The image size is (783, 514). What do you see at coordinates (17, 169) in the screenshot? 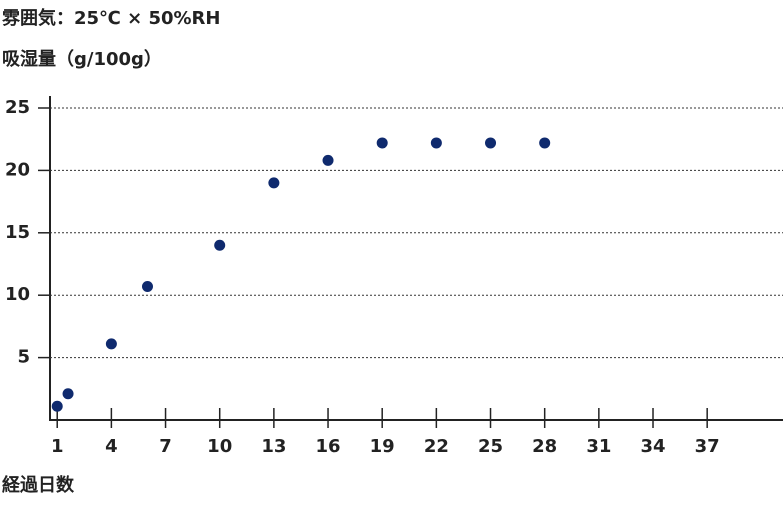
I see `y-tick-label: 20` at bounding box center [17, 169].